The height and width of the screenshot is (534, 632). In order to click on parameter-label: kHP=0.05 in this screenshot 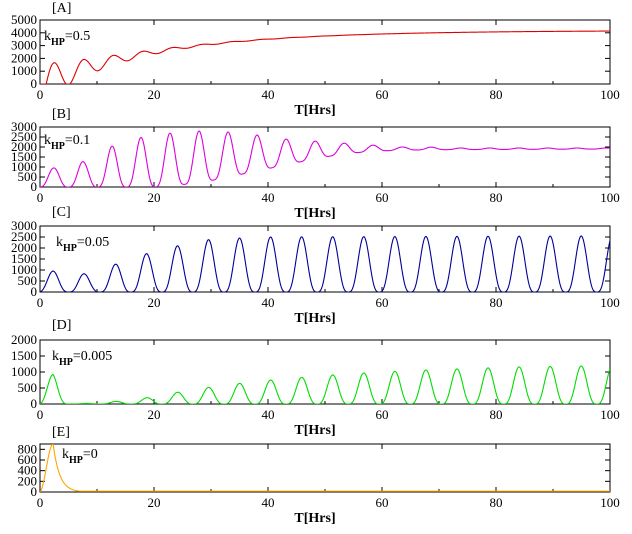, I will do `click(82, 244)`.